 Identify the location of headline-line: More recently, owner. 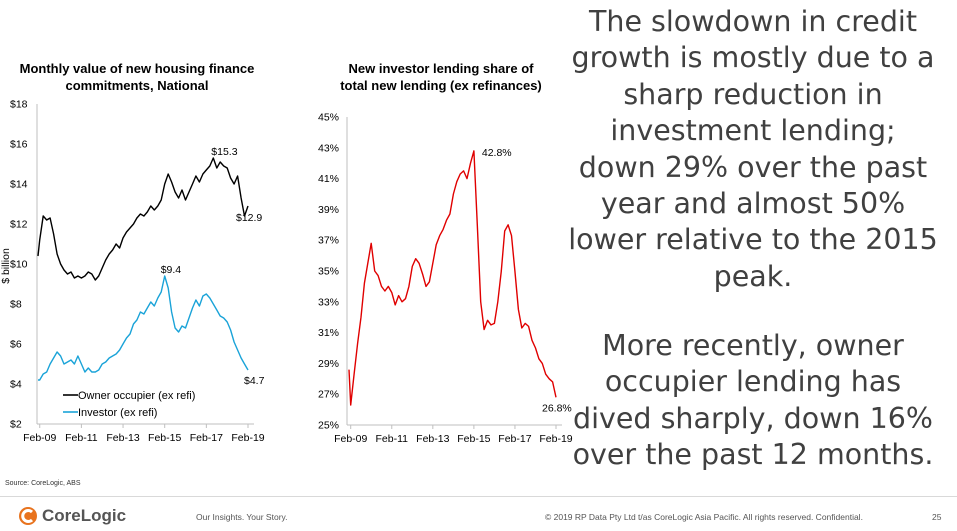
(753, 345).